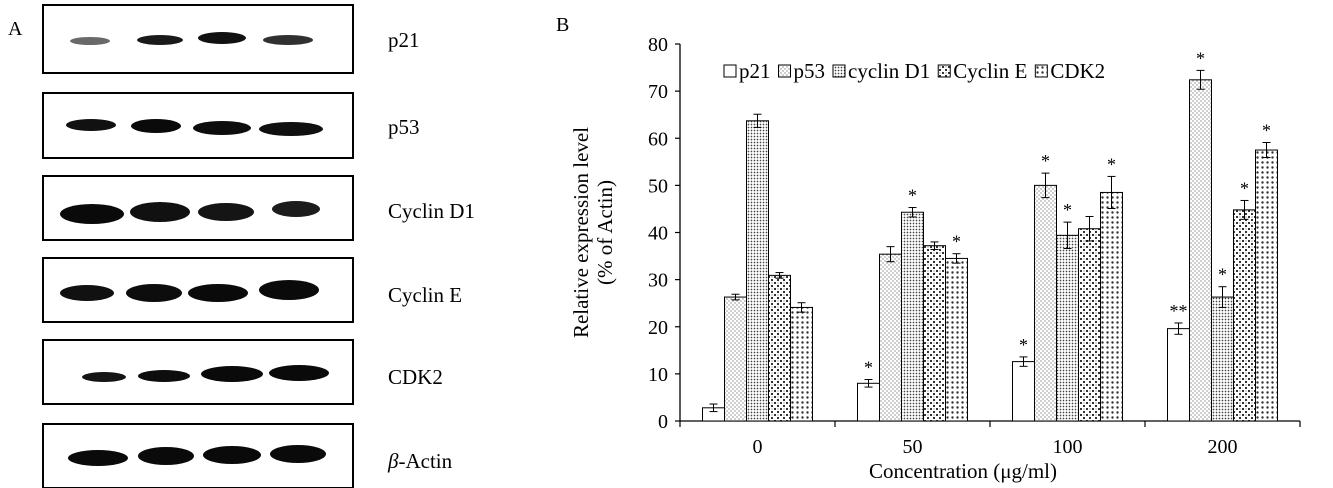  Describe the element at coordinates (758, 447) in the screenshot. I see `x-tick-label: 0` at that location.